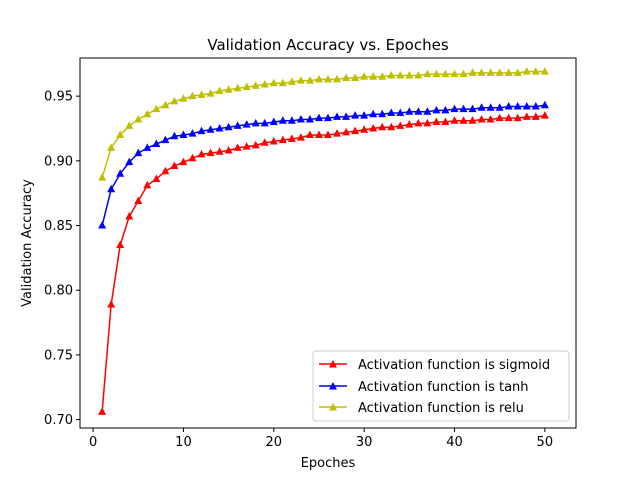 This screenshot has height=485, width=640. What do you see at coordinates (27, 243) in the screenshot?
I see `y-axis-label: Validation Accuracy` at bounding box center [27, 243].